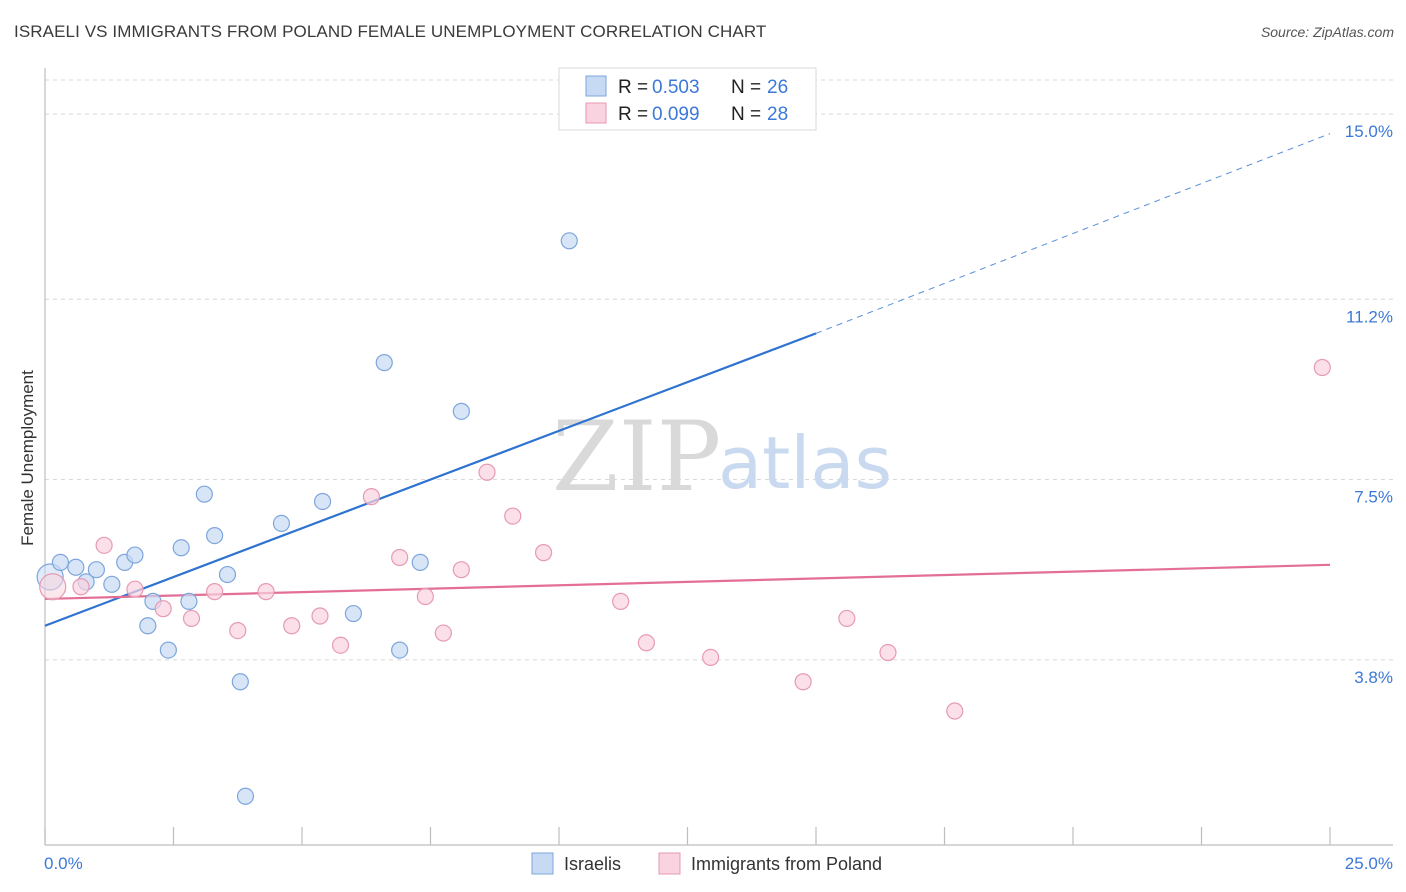  I want to click on watermark: ZIP atlas, so click(722, 457).